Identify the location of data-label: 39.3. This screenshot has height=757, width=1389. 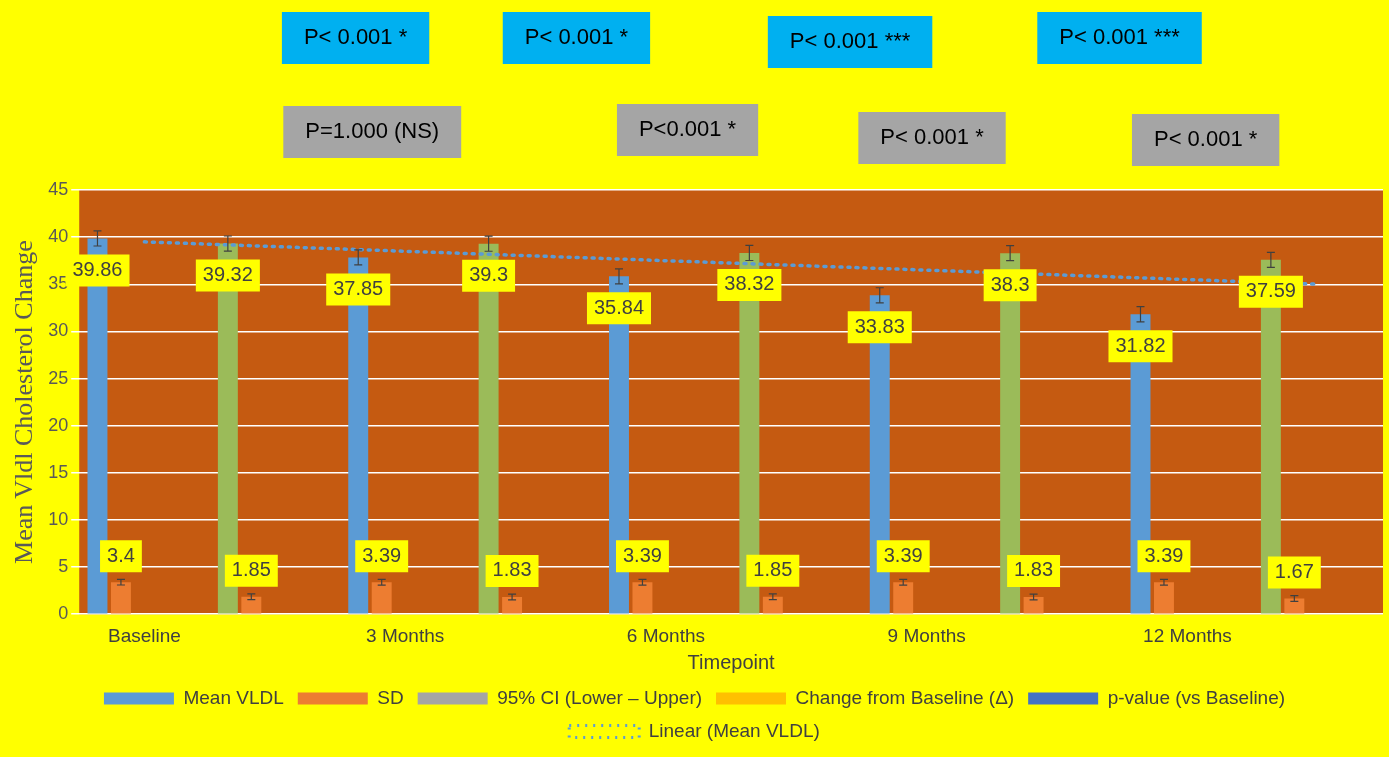
(489, 274).